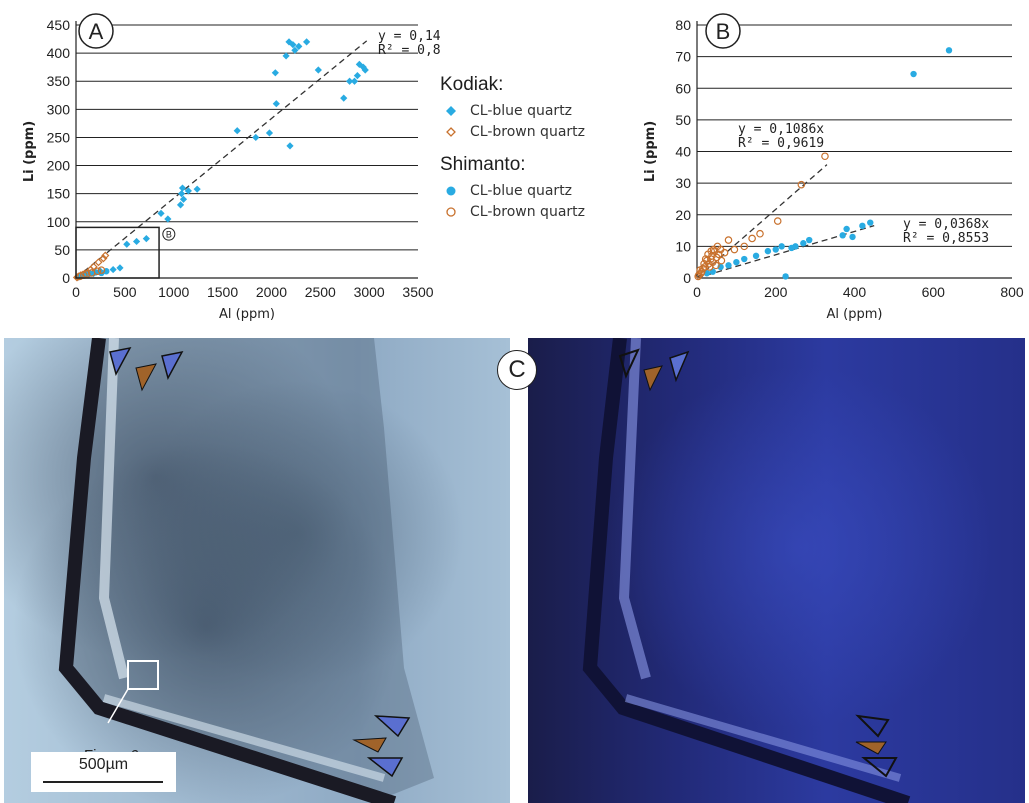 This screenshot has width=1029, height=803. Describe the element at coordinates (222, 292) in the screenshot. I see `x-tick-label: 1500` at that location.